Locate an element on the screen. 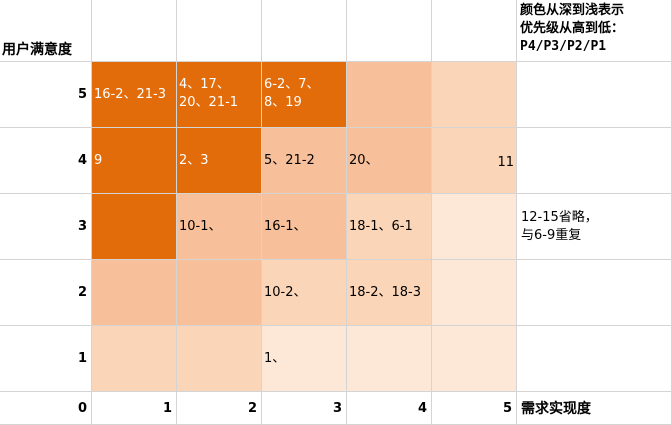 The height and width of the screenshot is (425, 672). priority-cell: 16-2、21-3 is located at coordinates (134, 95).